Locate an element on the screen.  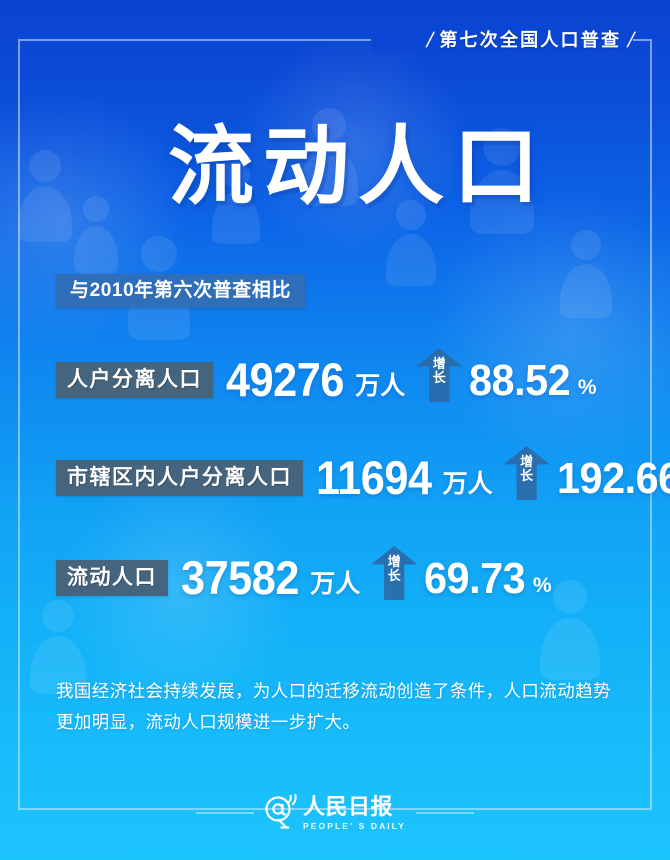
footer-logo-bar: 人民日报 PEOPLE' S DAILY is located at coordinates (335, 813).